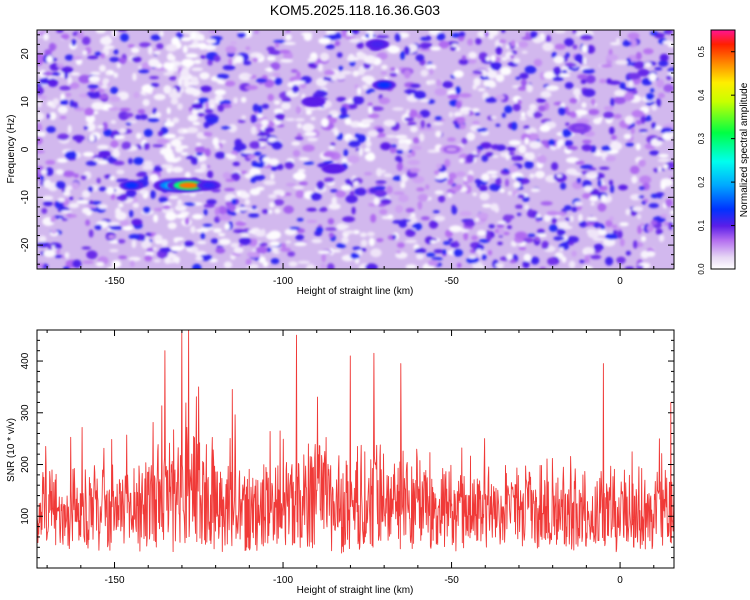 This screenshot has width=750, height=600. Describe the element at coordinates (701, 269) in the screenshot. I see `colorbar-tick-label: 0.0` at that location.